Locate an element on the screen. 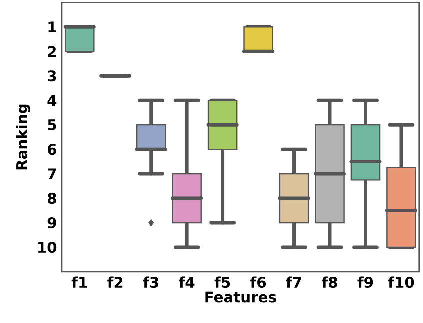 The height and width of the screenshot is (323, 423). x-tick-label: f1 is located at coordinates (80, 282).